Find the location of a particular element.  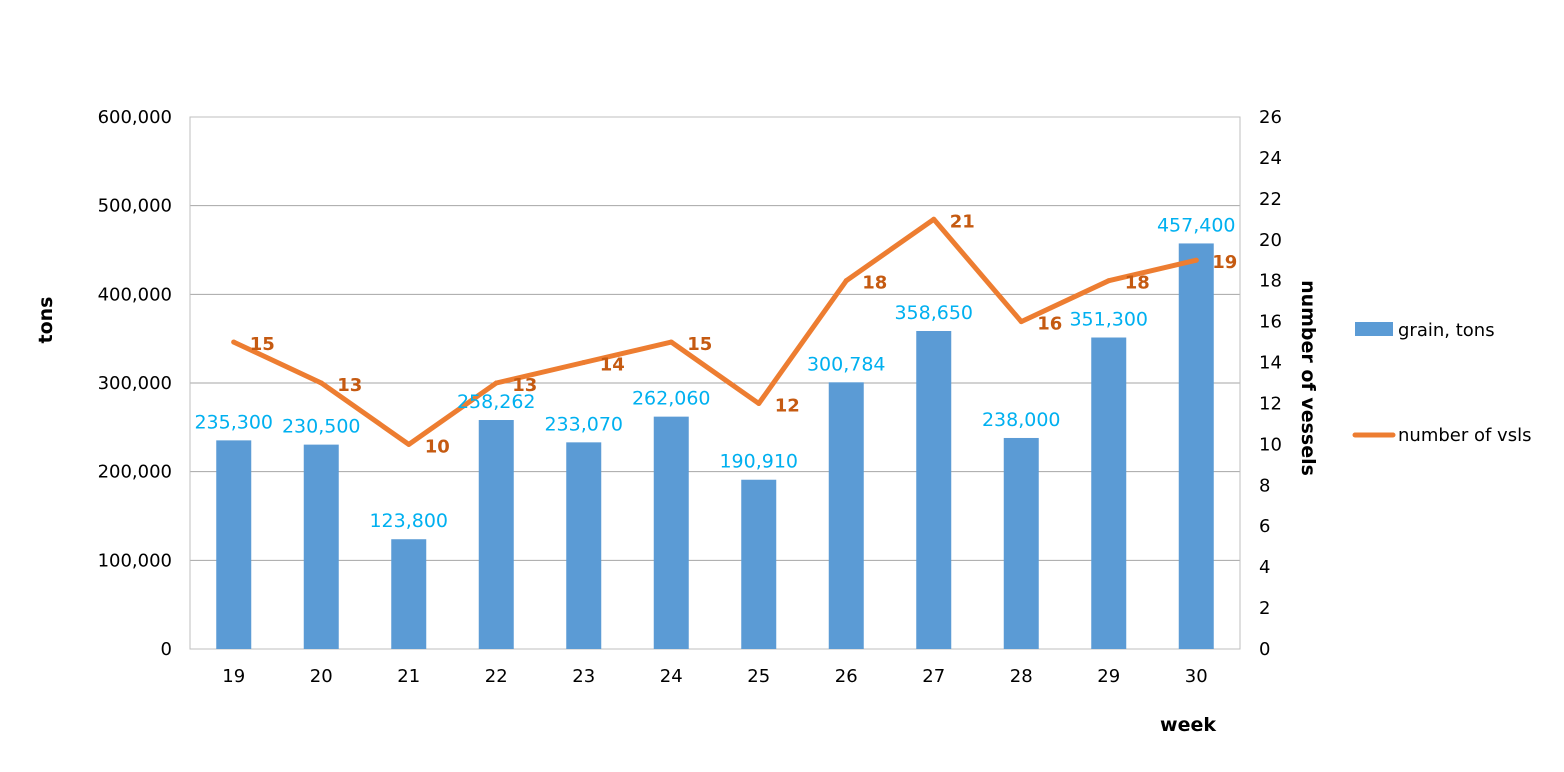

x-tick-label: 22 is located at coordinates (496, 676).